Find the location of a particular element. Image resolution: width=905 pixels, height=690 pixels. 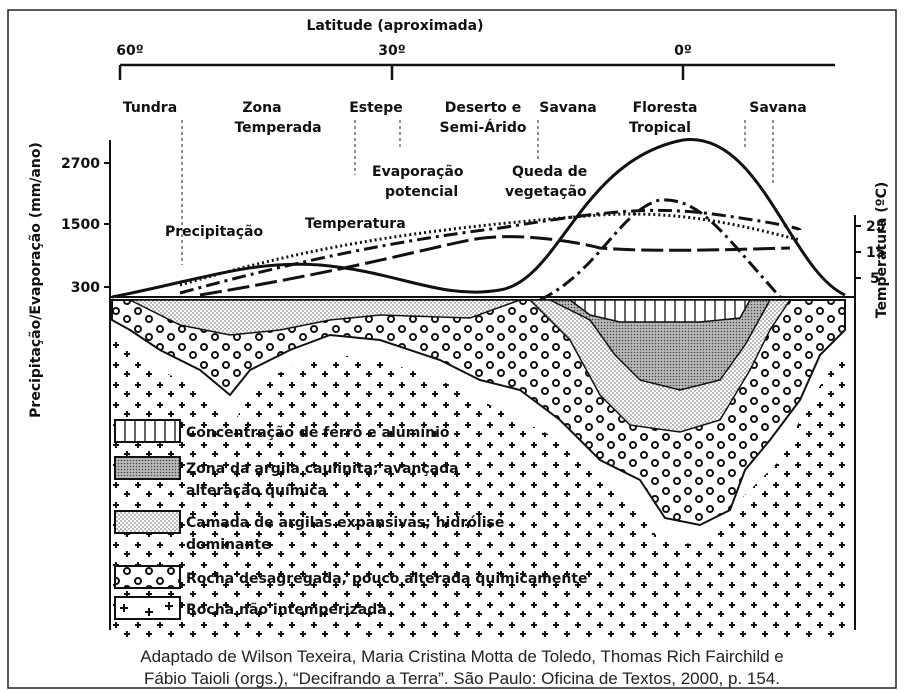

text-line: Evaporação is located at coordinates (418, 172).